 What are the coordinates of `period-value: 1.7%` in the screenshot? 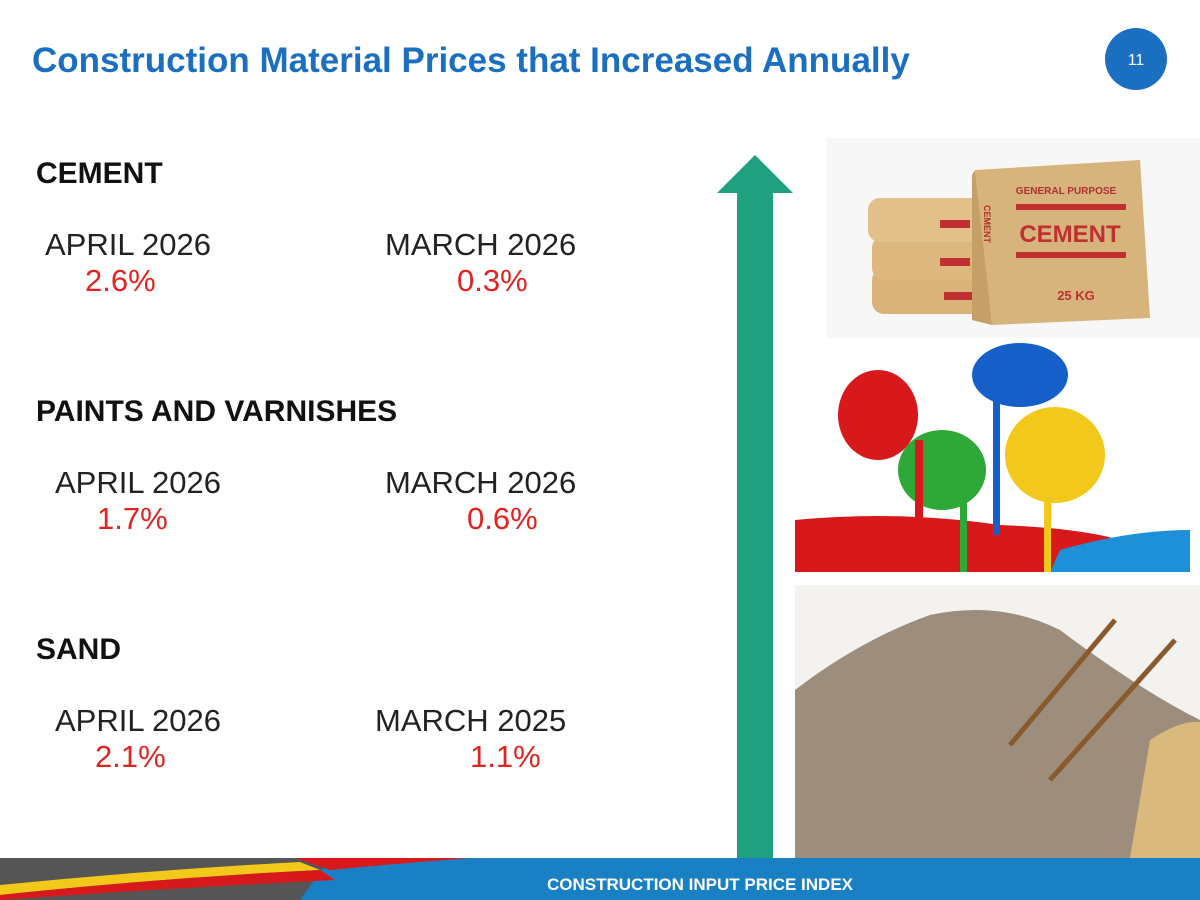 It's located at (132, 518).